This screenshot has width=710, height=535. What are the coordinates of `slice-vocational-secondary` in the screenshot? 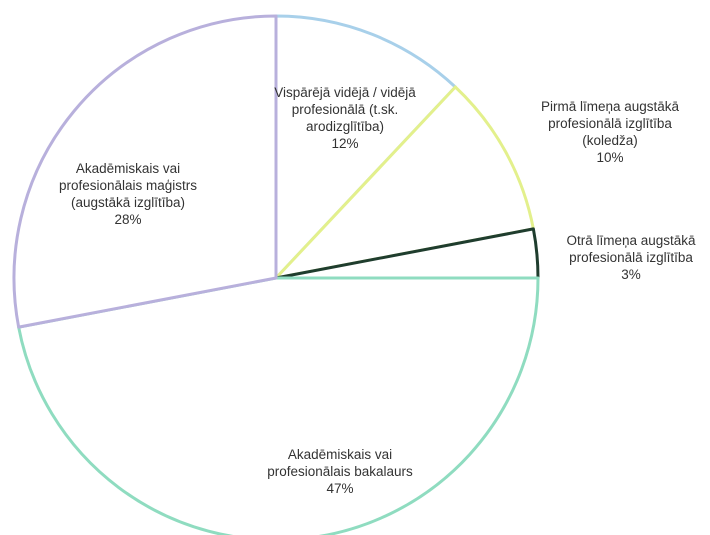 It's located at (365, 147).